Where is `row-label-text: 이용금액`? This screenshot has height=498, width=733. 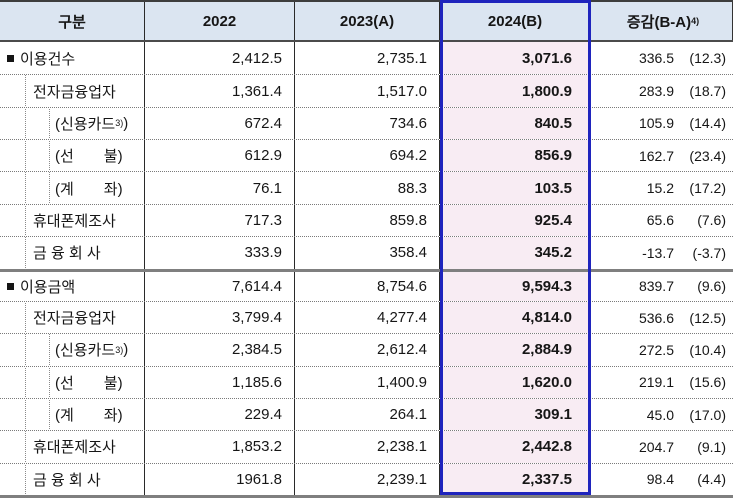
row-label-text: 이용금액 is located at coordinates (48, 287).